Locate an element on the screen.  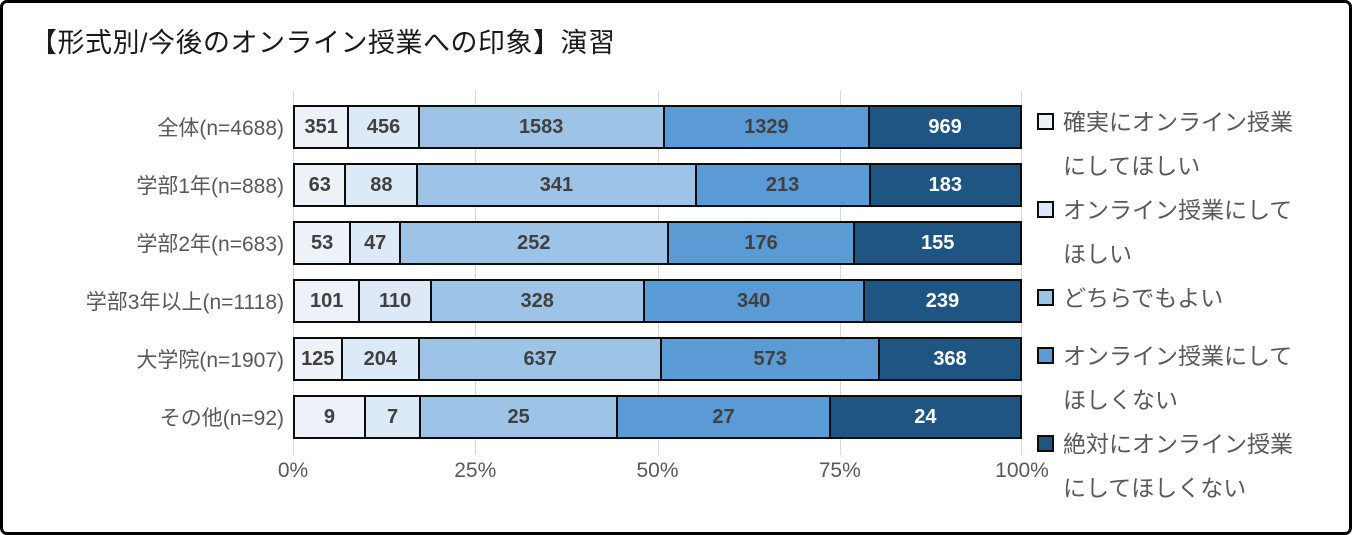
legend-item: 絶対にオンライン授業にしてほしくない is located at coordinates (1190, 466).